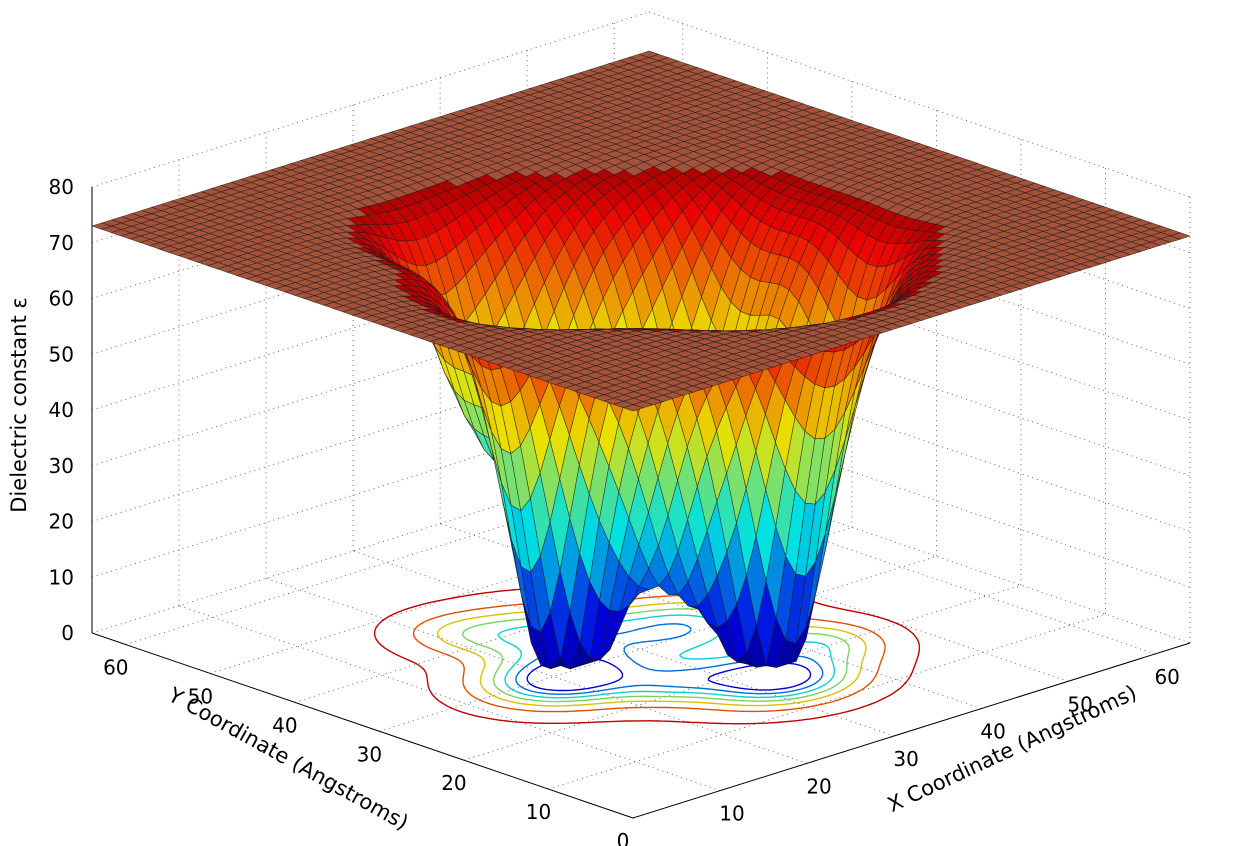 The height and width of the screenshot is (846, 1237). What do you see at coordinates (200, 696) in the screenshot?
I see `y-tick-label: 50` at bounding box center [200, 696].